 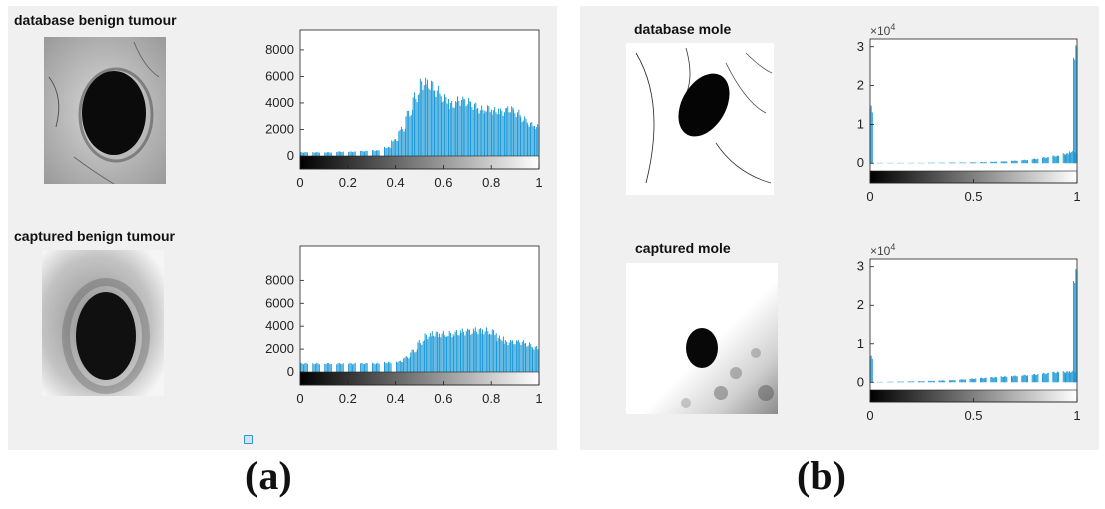 What do you see at coordinates (821, 475) in the screenshot?
I see `figure-label-b: (b)` at bounding box center [821, 475].